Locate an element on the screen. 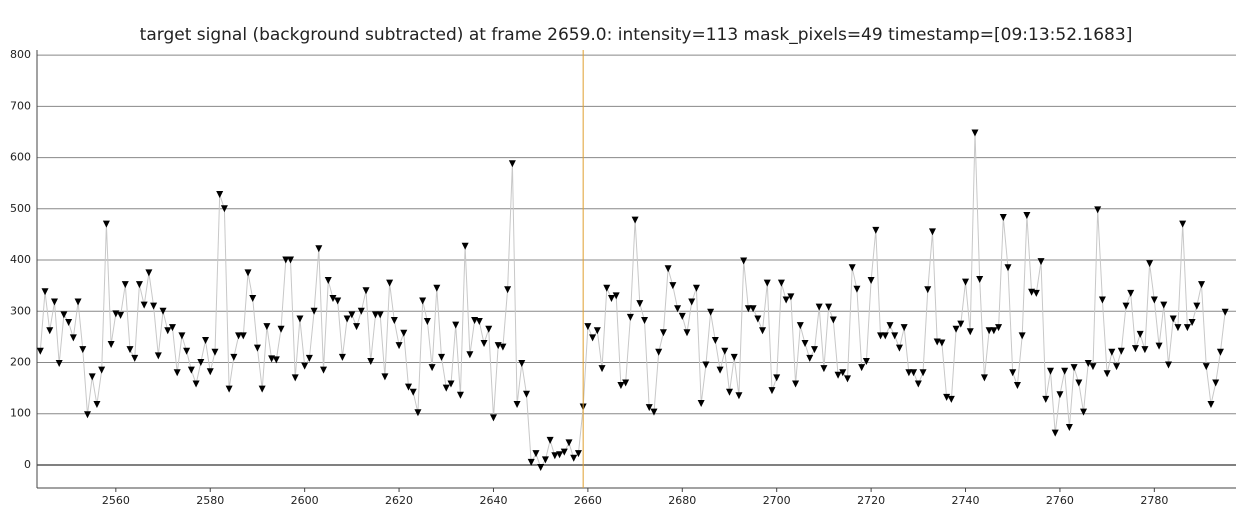  x-tick-label: 2680 is located at coordinates (682, 500).